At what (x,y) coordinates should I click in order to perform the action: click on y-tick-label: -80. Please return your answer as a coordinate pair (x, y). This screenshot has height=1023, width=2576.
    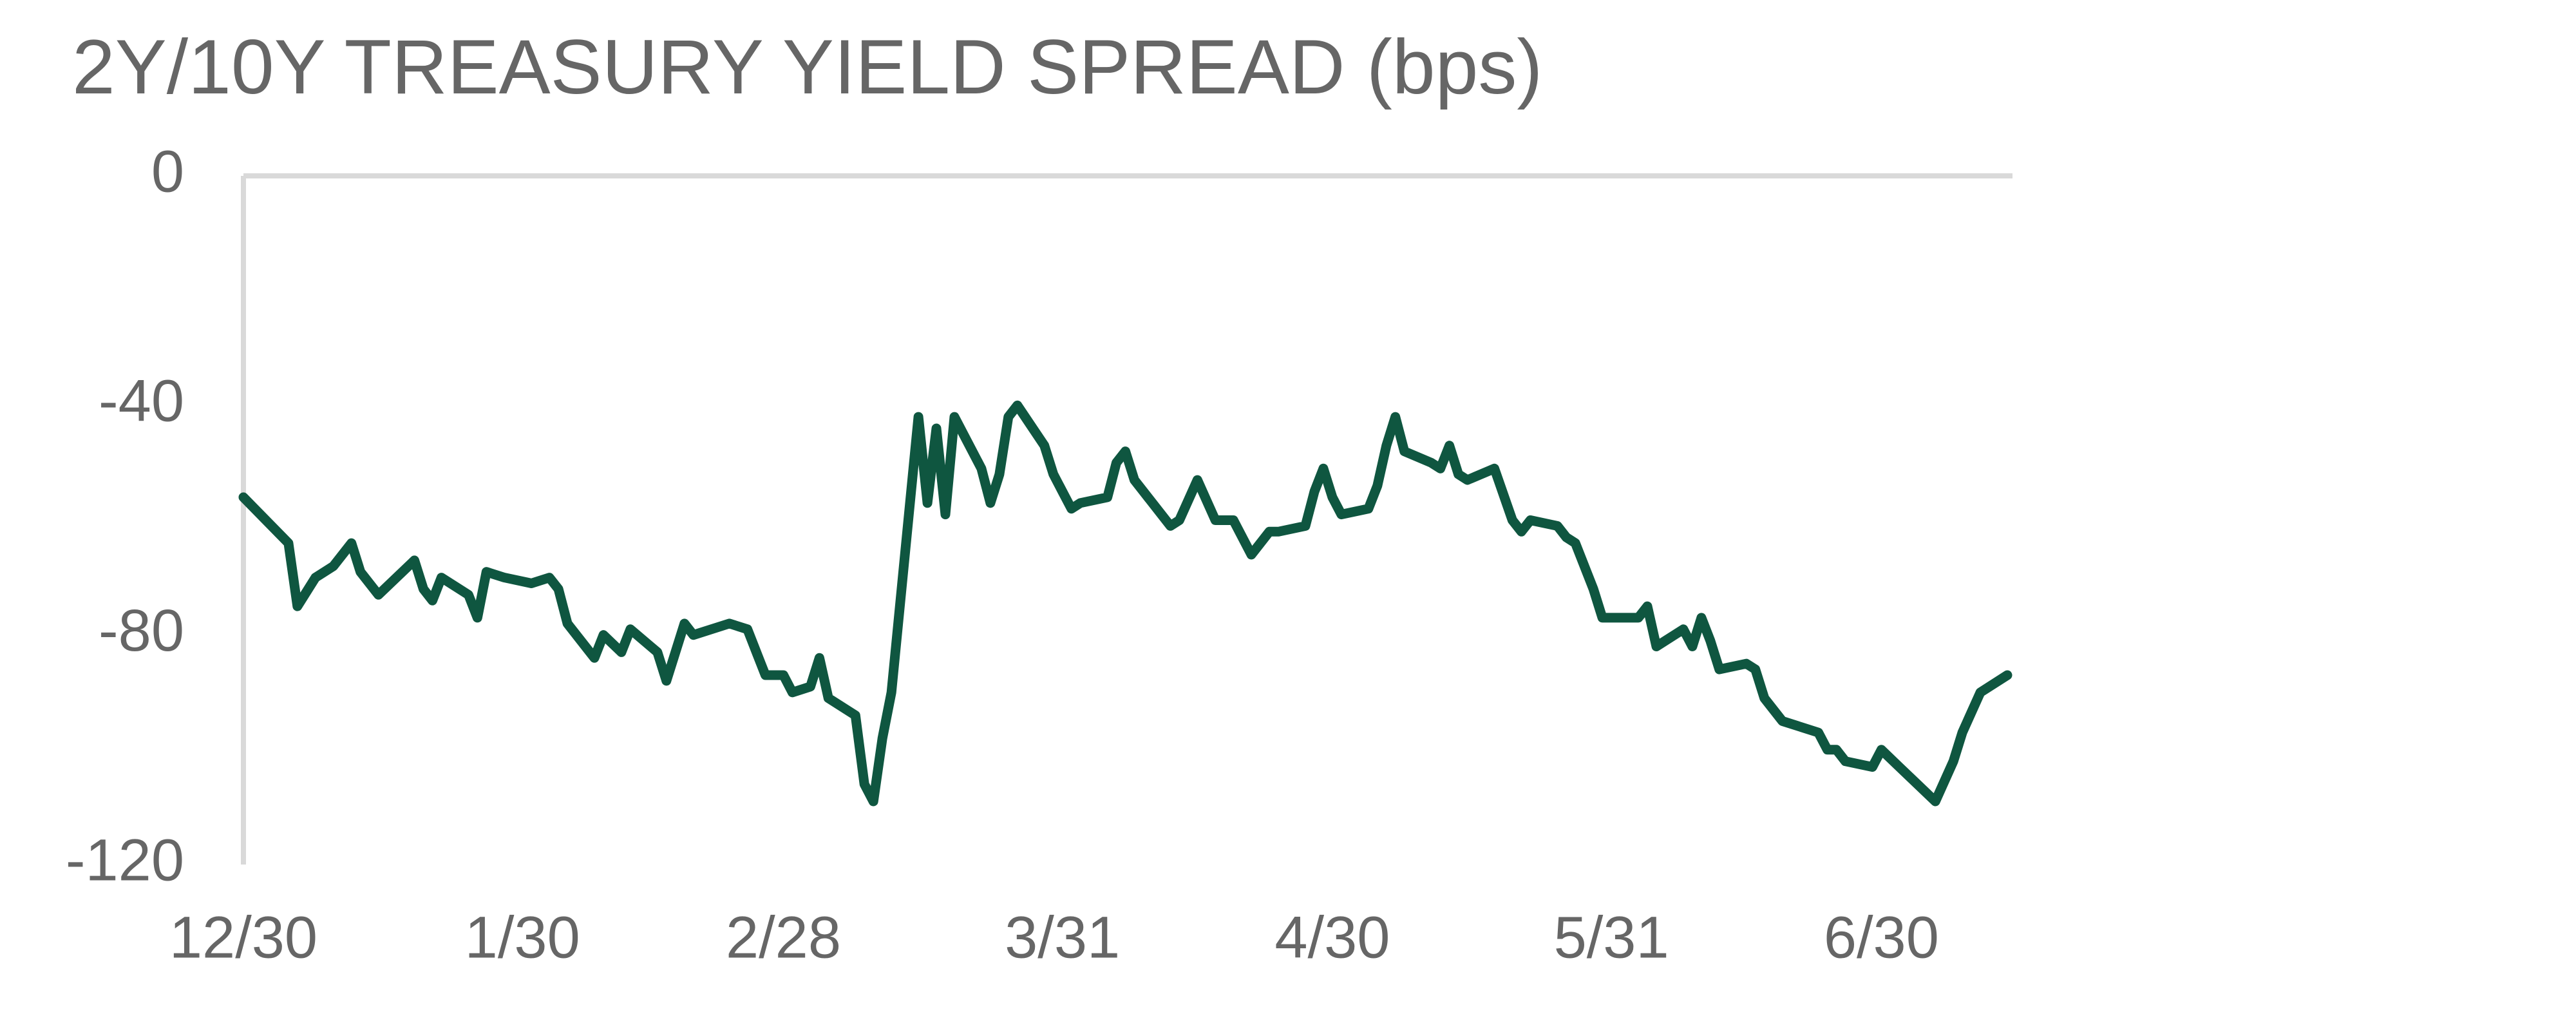
    Looking at the image, I should click on (141, 631).